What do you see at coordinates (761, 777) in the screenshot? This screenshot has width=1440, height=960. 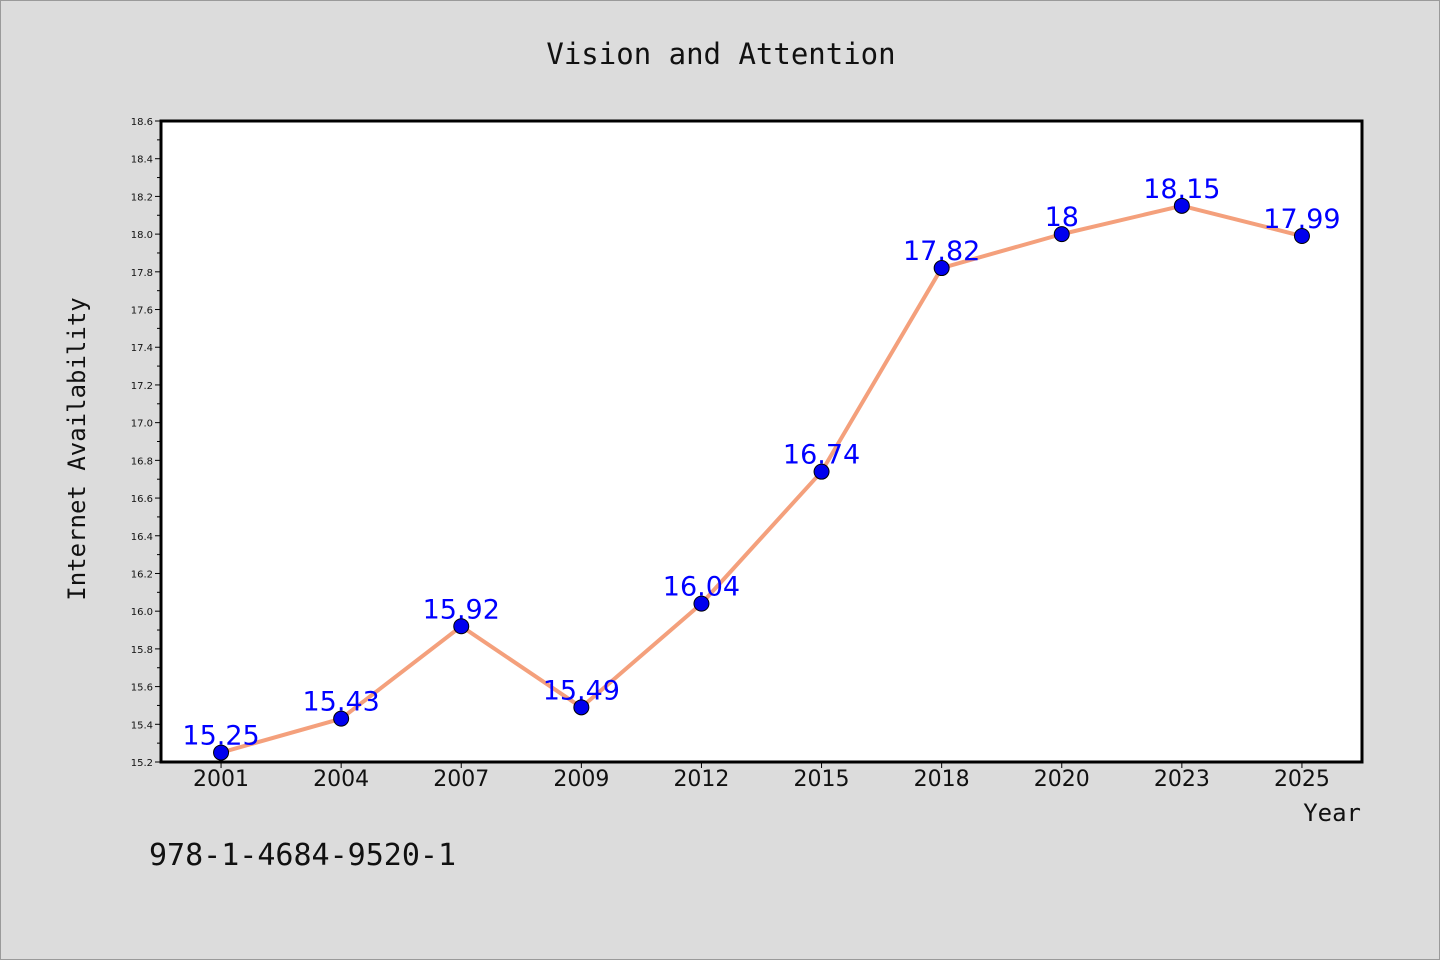 I see `x-axis: 2001 2004 2007 2009 2012 2015 2018 2020 2023 2025` at bounding box center [761, 777].